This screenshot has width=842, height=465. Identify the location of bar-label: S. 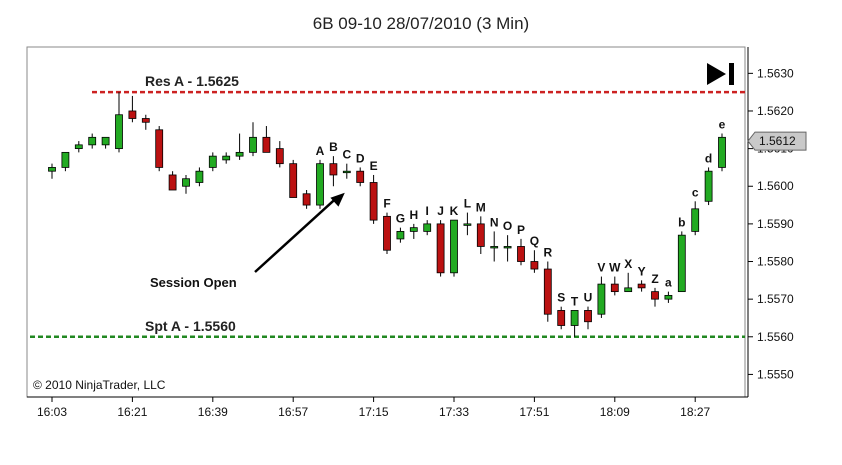
(561, 298).